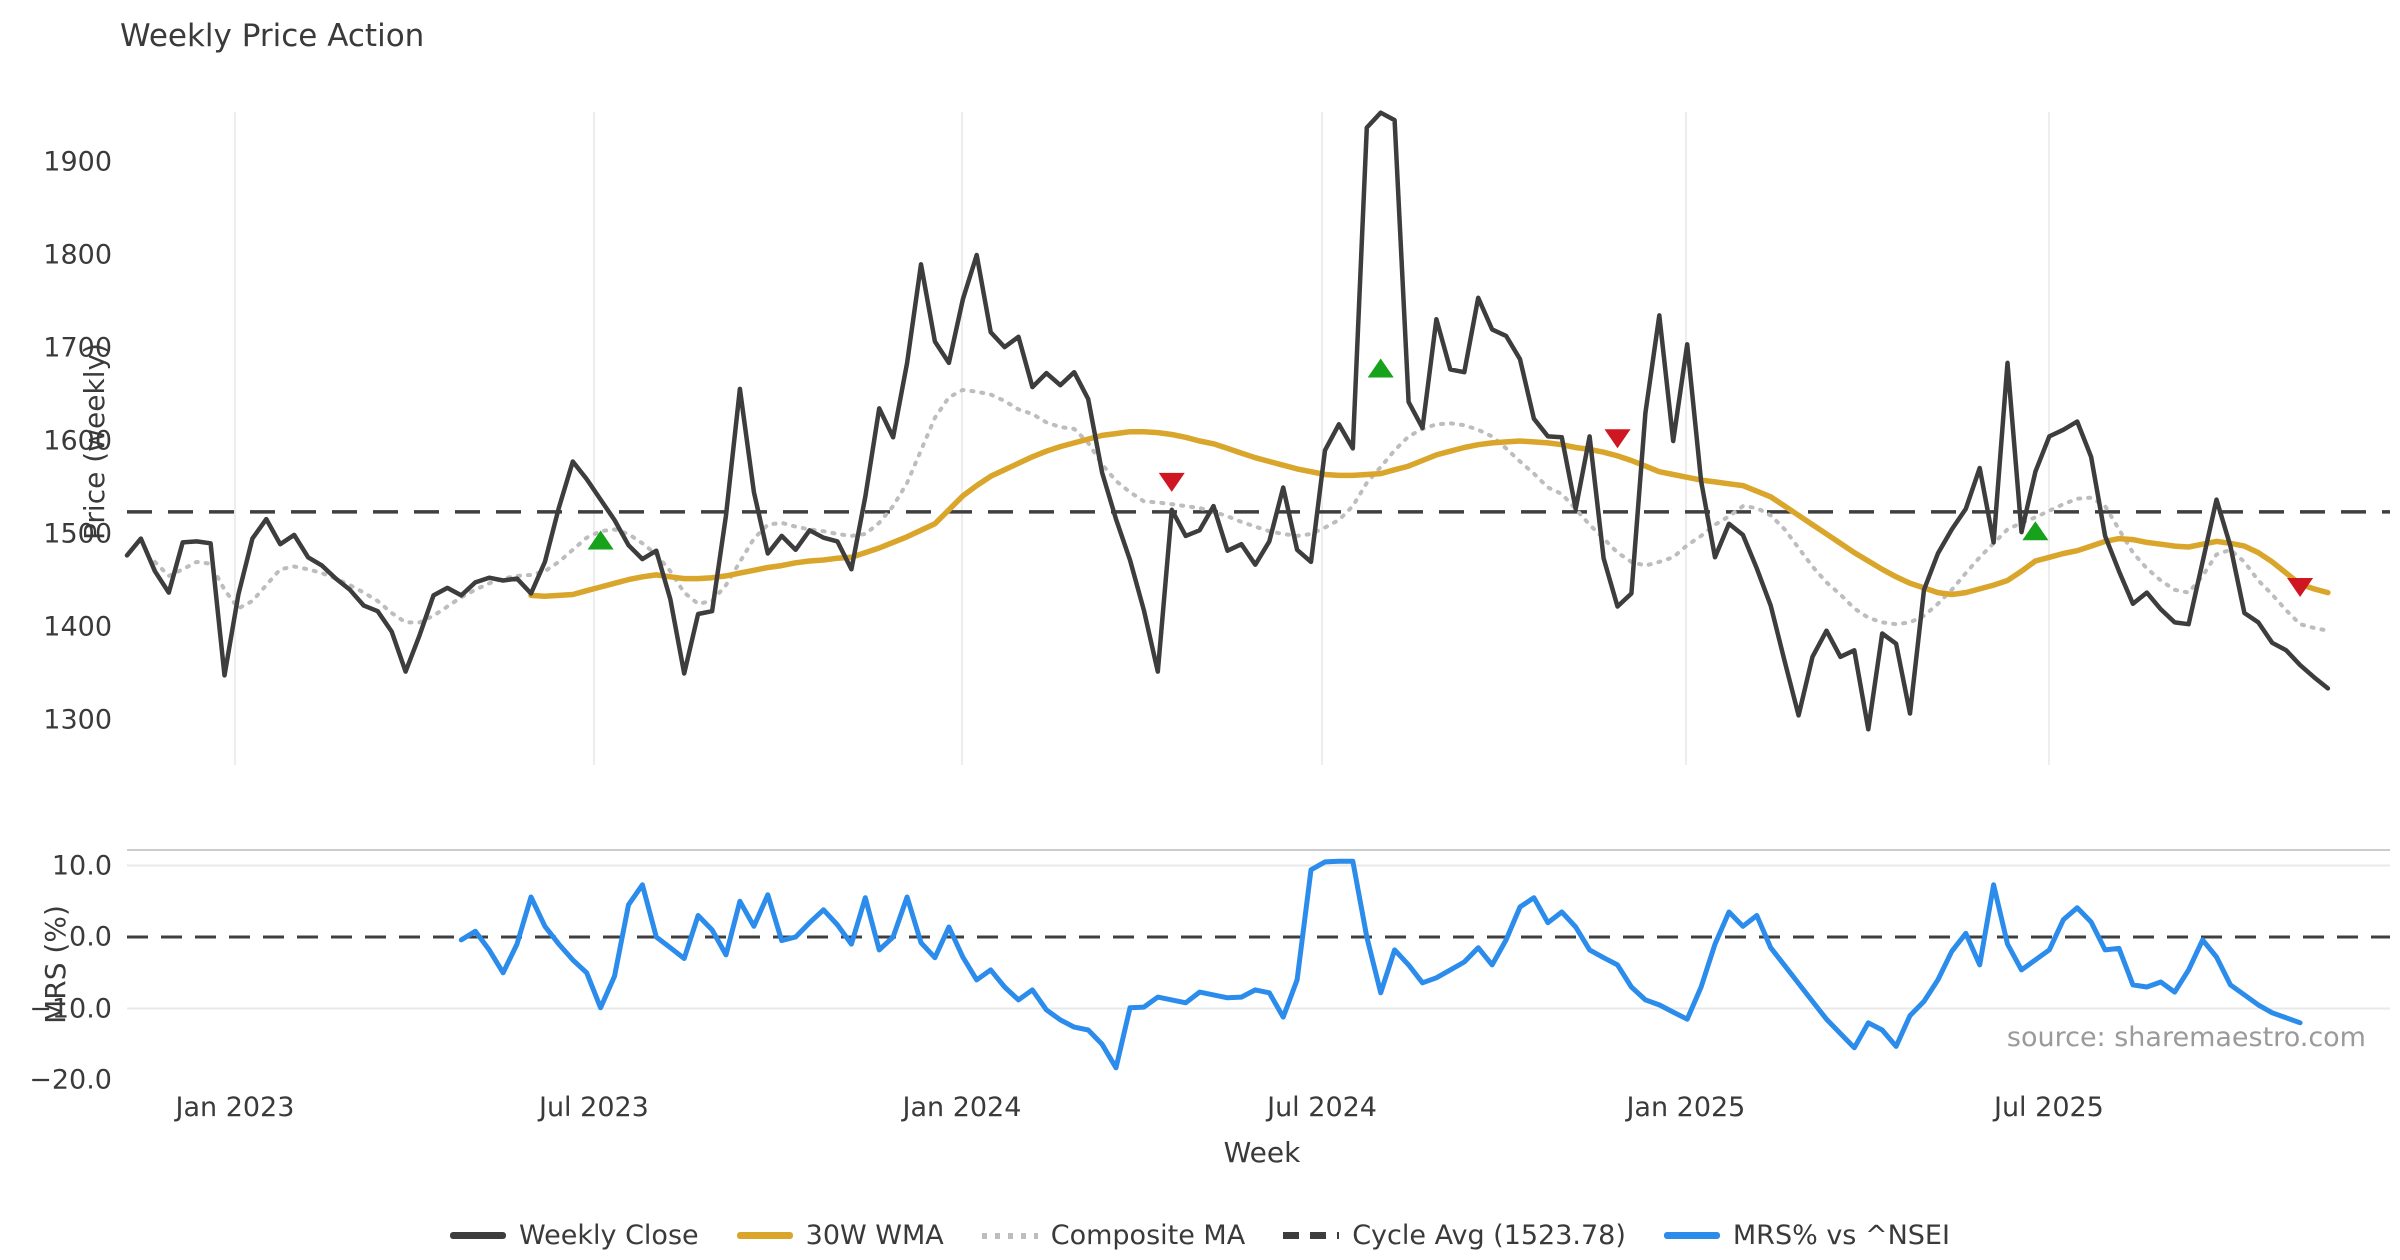 This screenshot has width=2400, height=1260. Describe the element at coordinates (2186, 1037) in the screenshot. I see `source-note: source: sharemaestro.com` at that location.